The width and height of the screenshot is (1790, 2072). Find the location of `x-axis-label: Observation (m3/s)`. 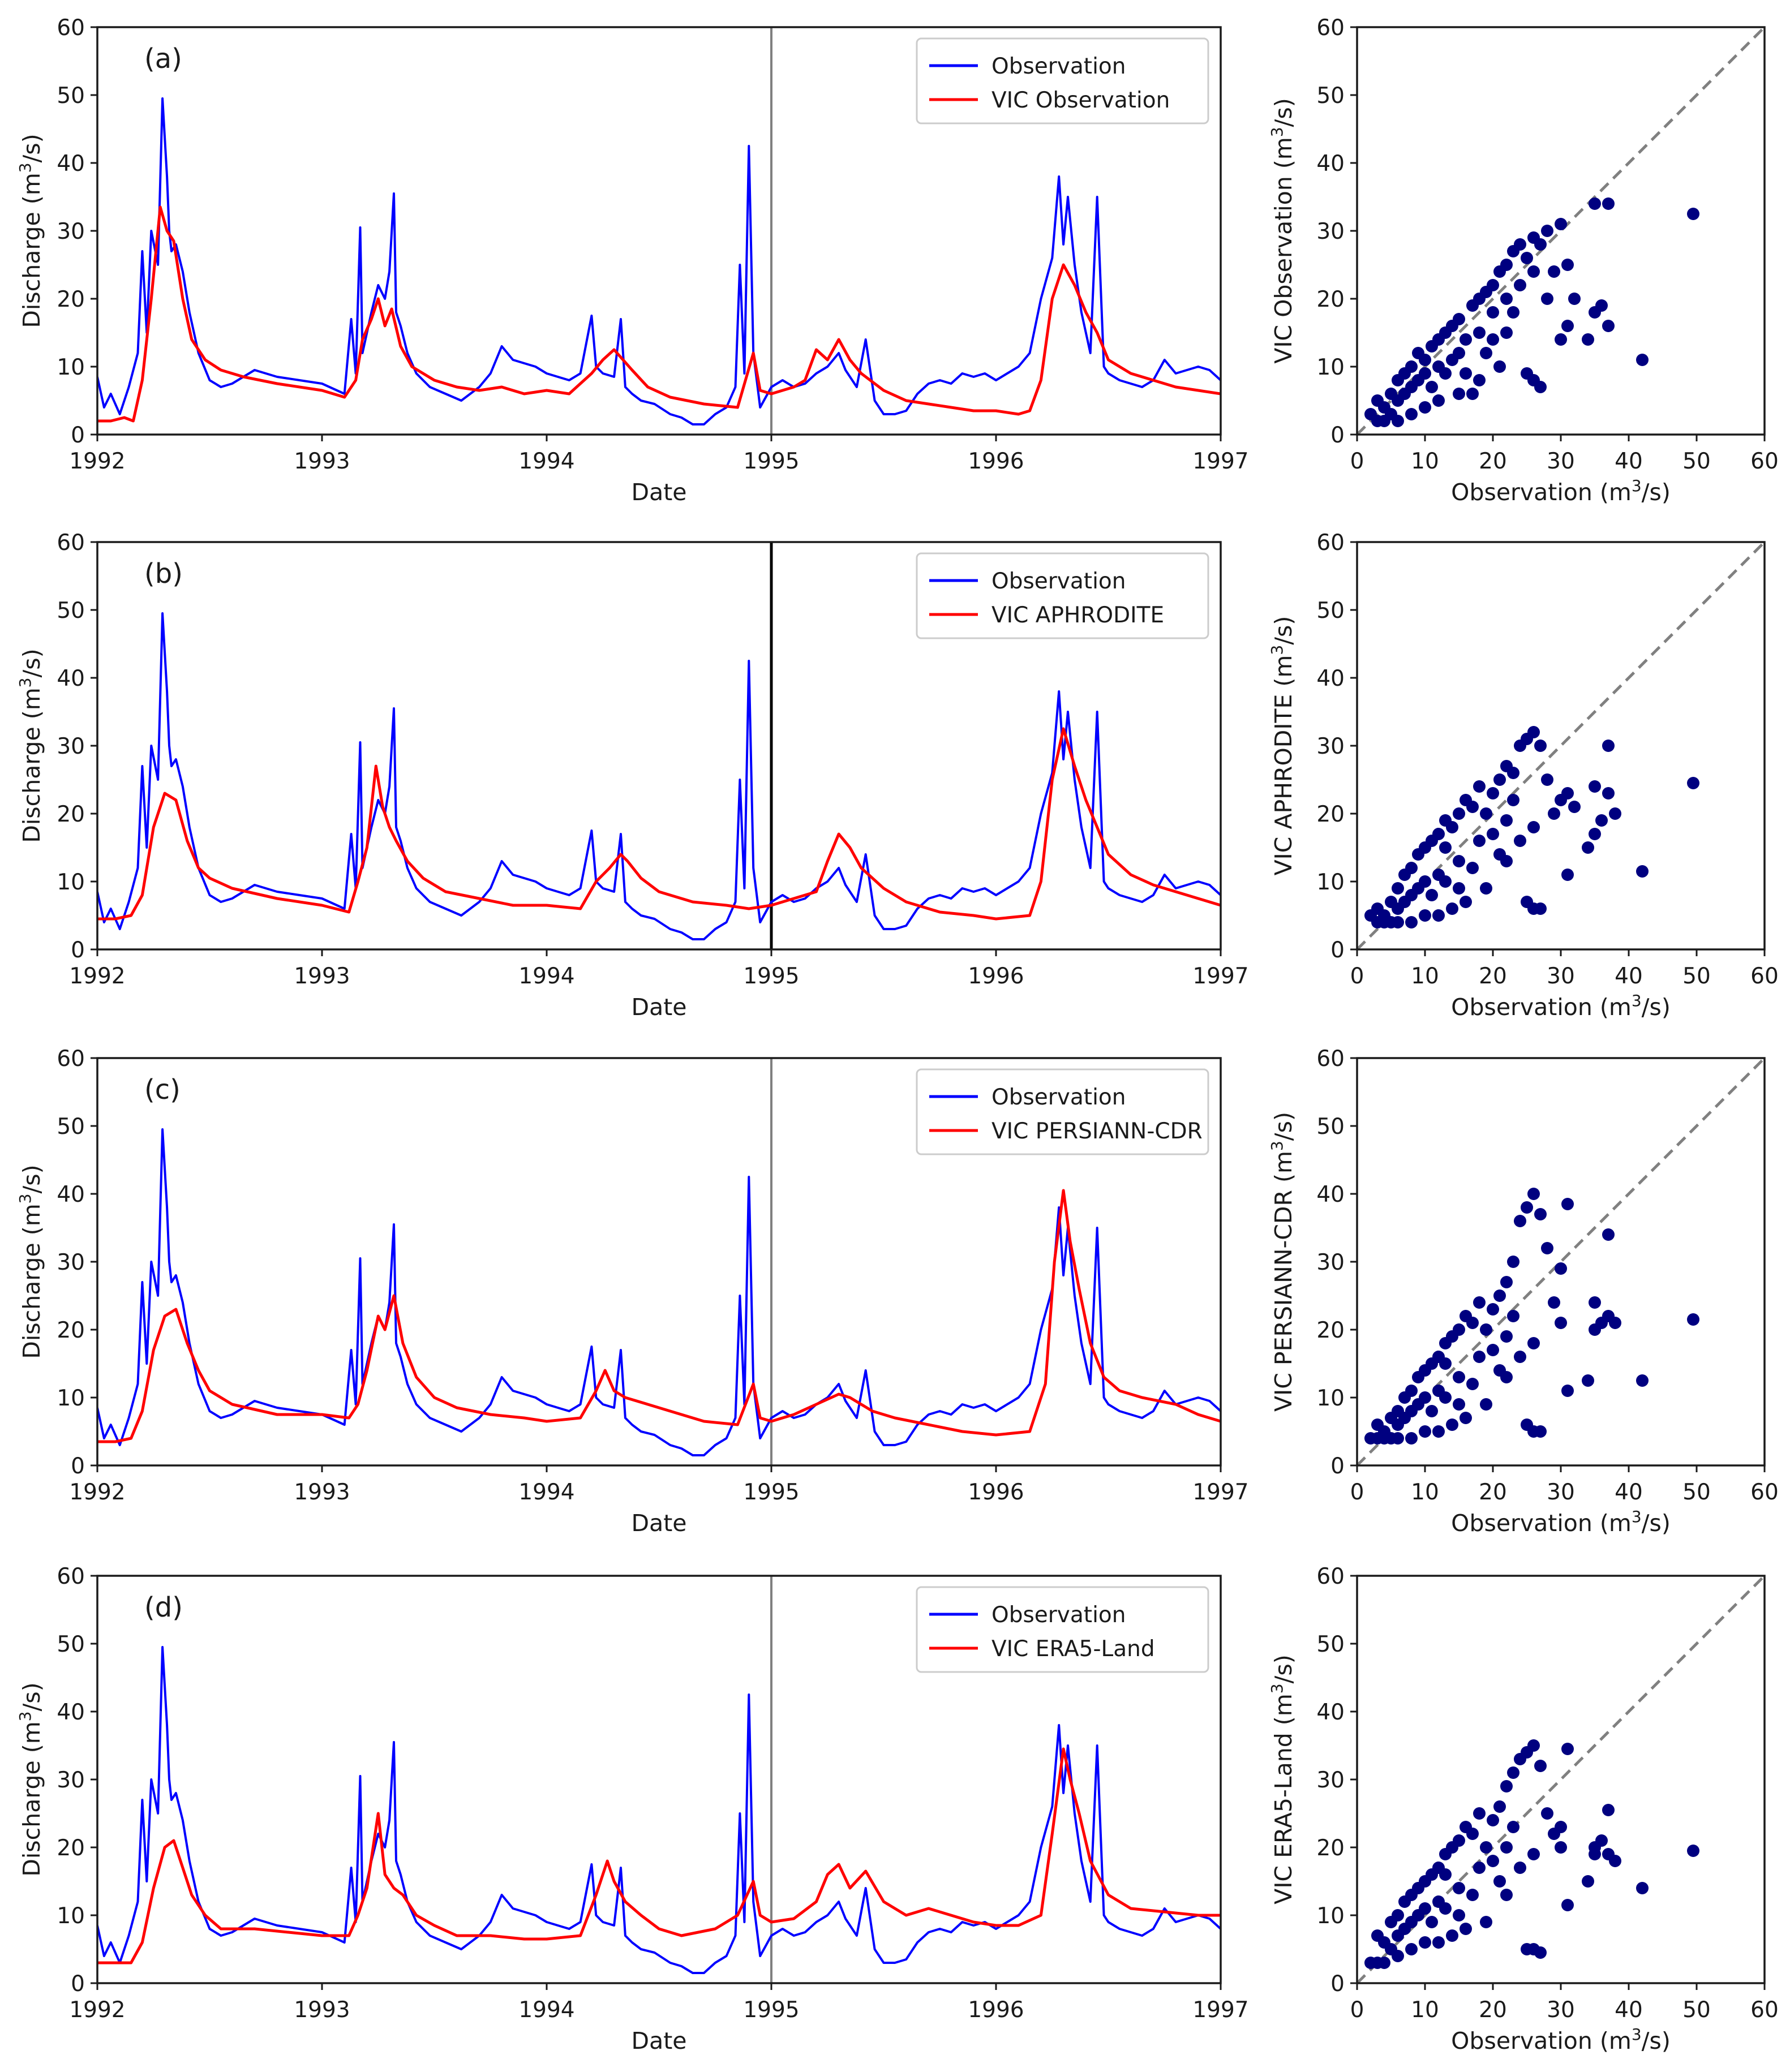

x-axis-label: Observation (m3/s) is located at coordinates (1561, 1522).